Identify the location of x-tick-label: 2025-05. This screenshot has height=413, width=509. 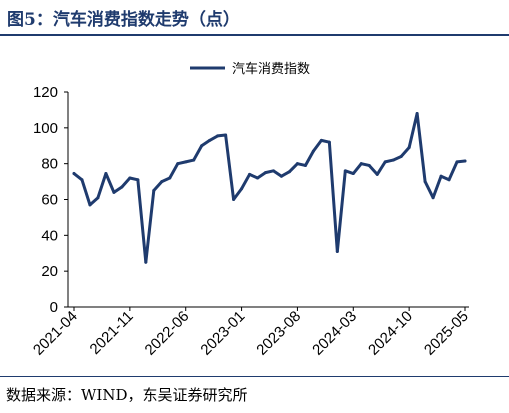
(446, 333).